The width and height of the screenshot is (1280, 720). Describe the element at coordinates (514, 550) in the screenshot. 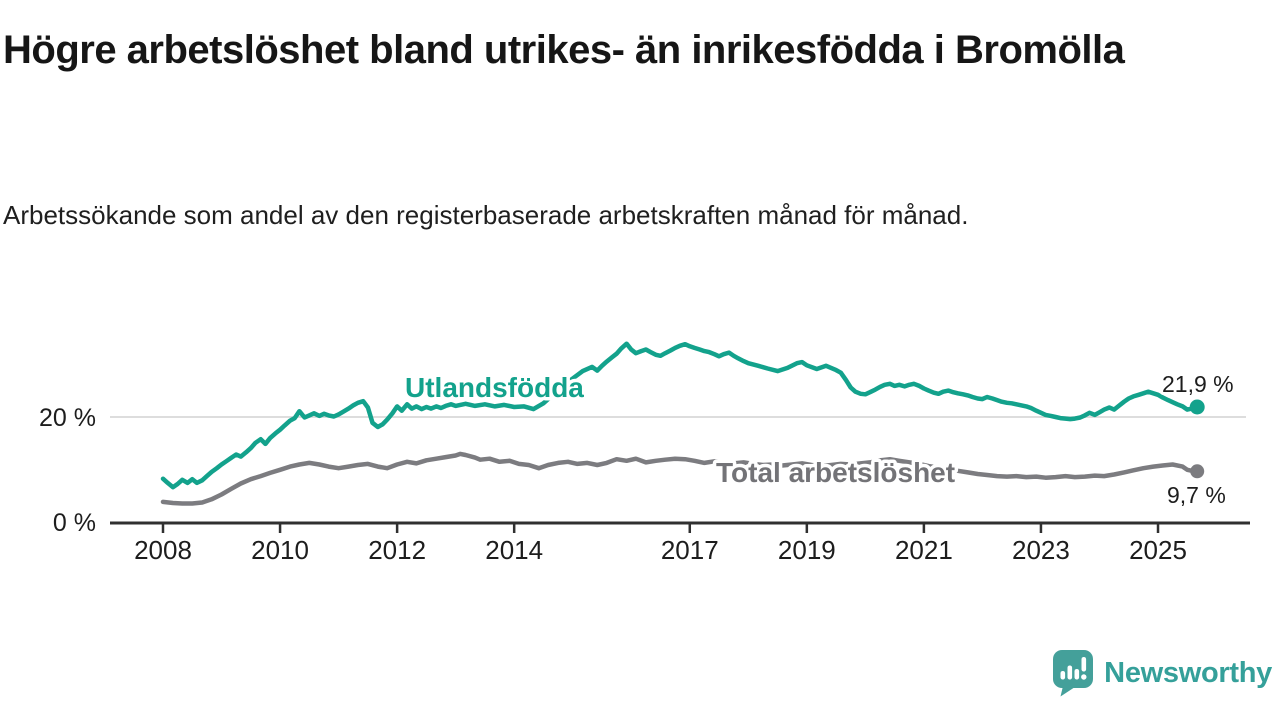

I see `x-tick-label: 2014` at that location.